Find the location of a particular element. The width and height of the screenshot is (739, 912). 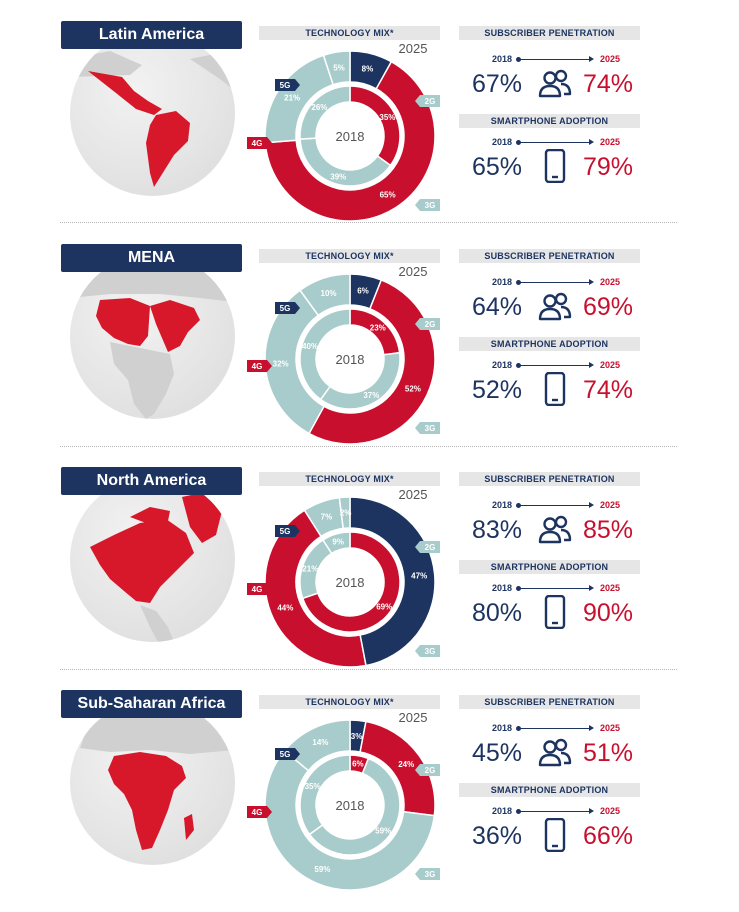

globe-map-north-america is located at coordinates (152, 559).